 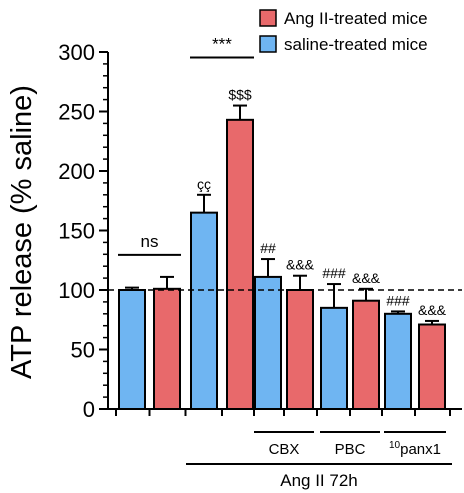 What do you see at coordinates (186, 145) in the screenshot?
I see `comparison-brackets: ns ***` at bounding box center [186, 145].